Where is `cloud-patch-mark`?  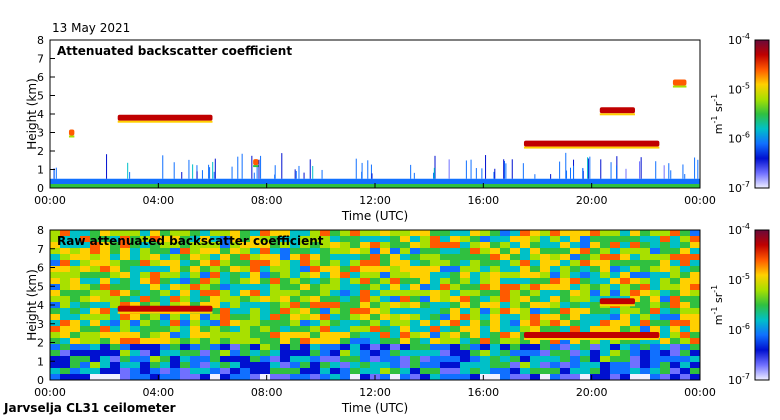 cloud-patch-mark is located at coordinates (256, 162).